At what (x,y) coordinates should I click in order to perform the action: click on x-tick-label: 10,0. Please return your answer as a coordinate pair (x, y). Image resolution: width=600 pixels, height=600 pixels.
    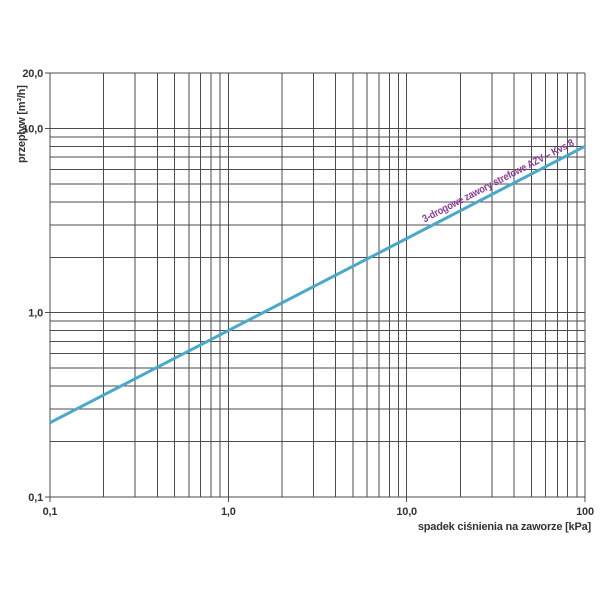
    Looking at the image, I should click on (406, 512).